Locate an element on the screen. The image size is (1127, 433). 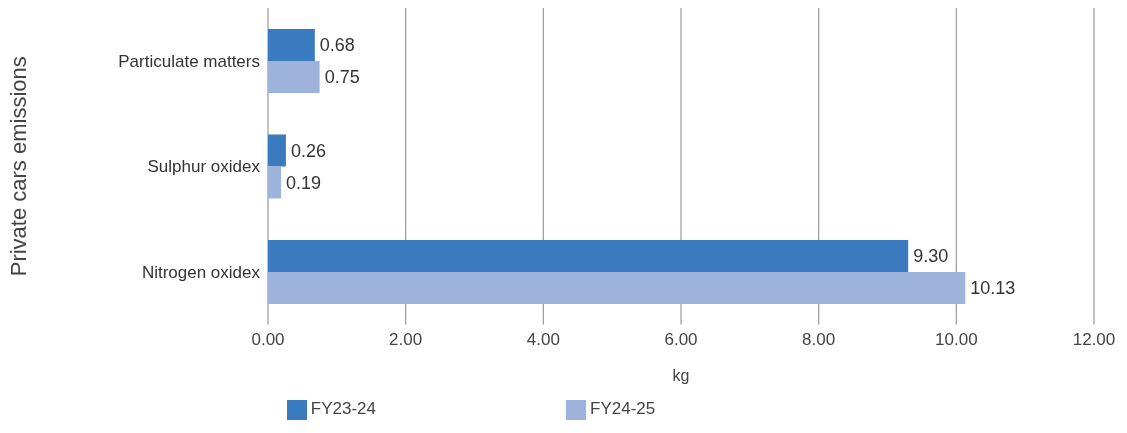
data-label: 0.68 is located at coordinates (337, 45).